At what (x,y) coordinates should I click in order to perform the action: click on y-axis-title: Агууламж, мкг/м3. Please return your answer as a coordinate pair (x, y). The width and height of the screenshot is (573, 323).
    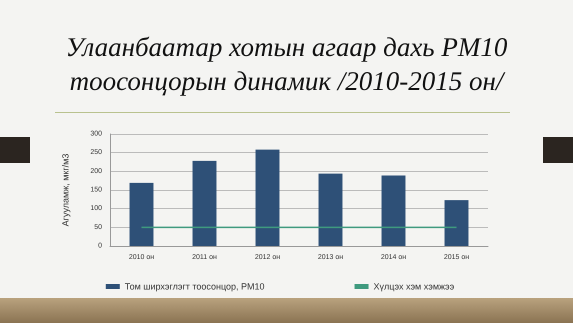
    Looking at the image, I should click on (65, 190).